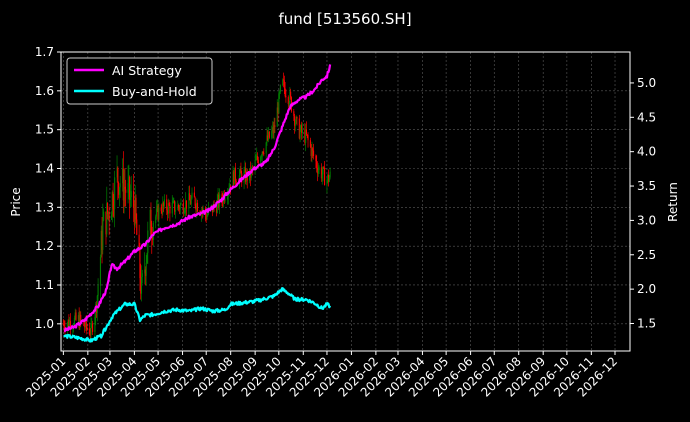 The width and height of the screenshot is (690, 422). What do you see at coordinates (154, 91) in the screenshot?
I see `legend-label-buy-and-hold: Buy-and-Hold` at bounding box center [154, 91].